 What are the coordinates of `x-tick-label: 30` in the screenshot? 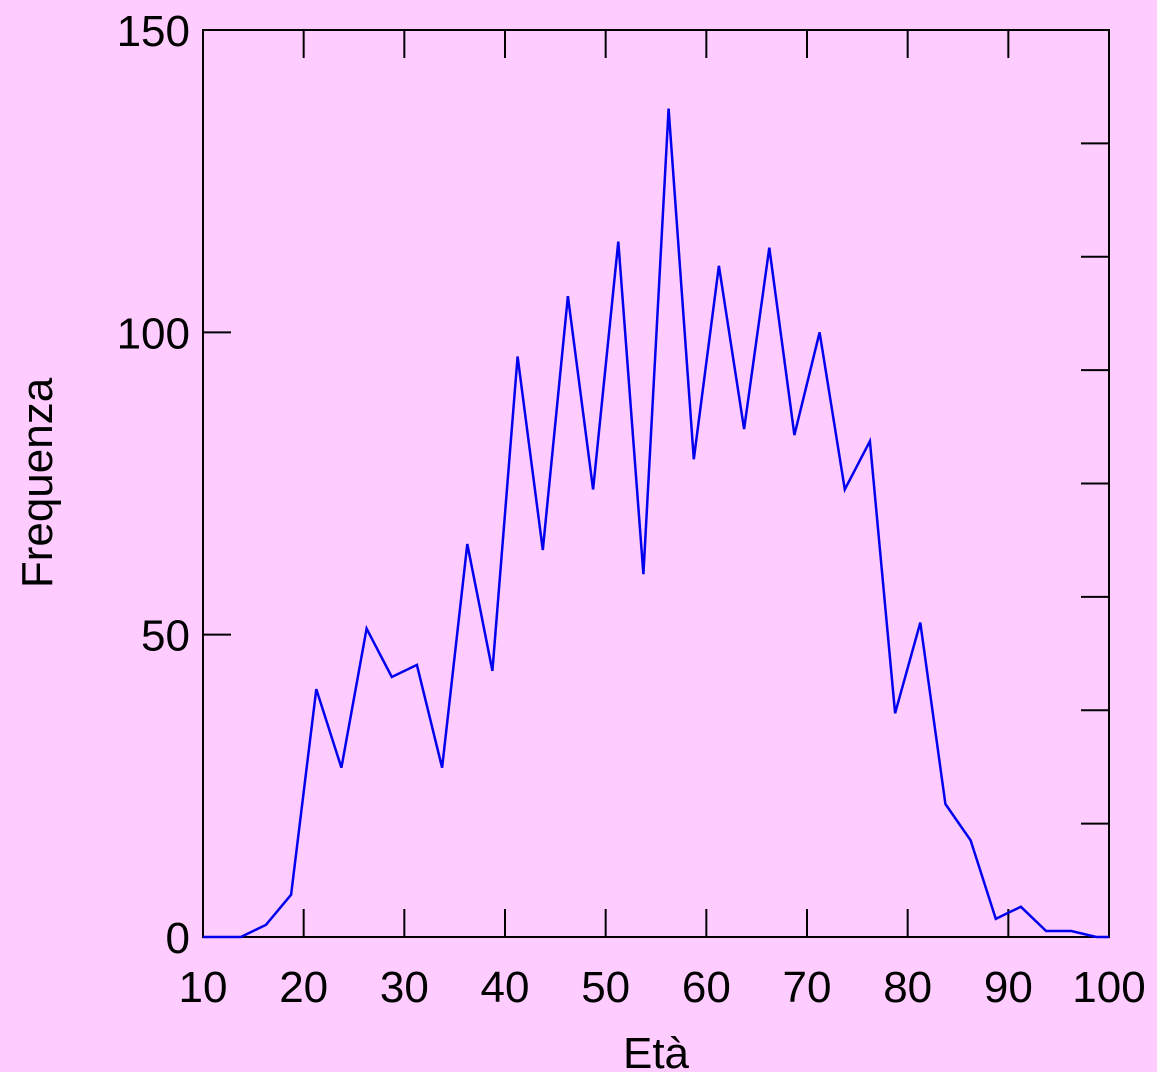 It's located at (404, 987).